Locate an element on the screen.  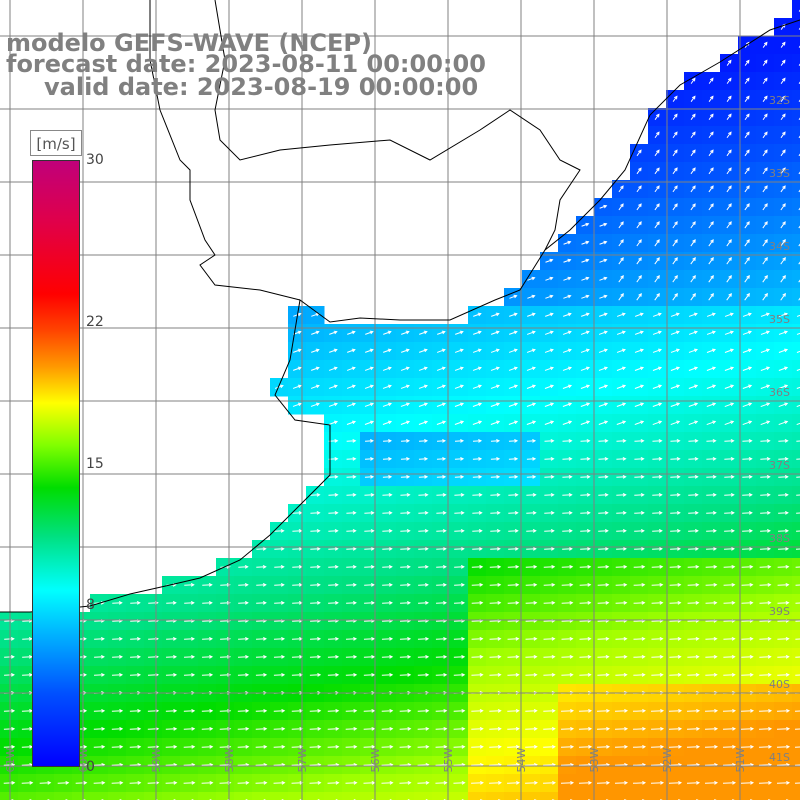
lon-label: 57W is located at coordinates (302, 759).